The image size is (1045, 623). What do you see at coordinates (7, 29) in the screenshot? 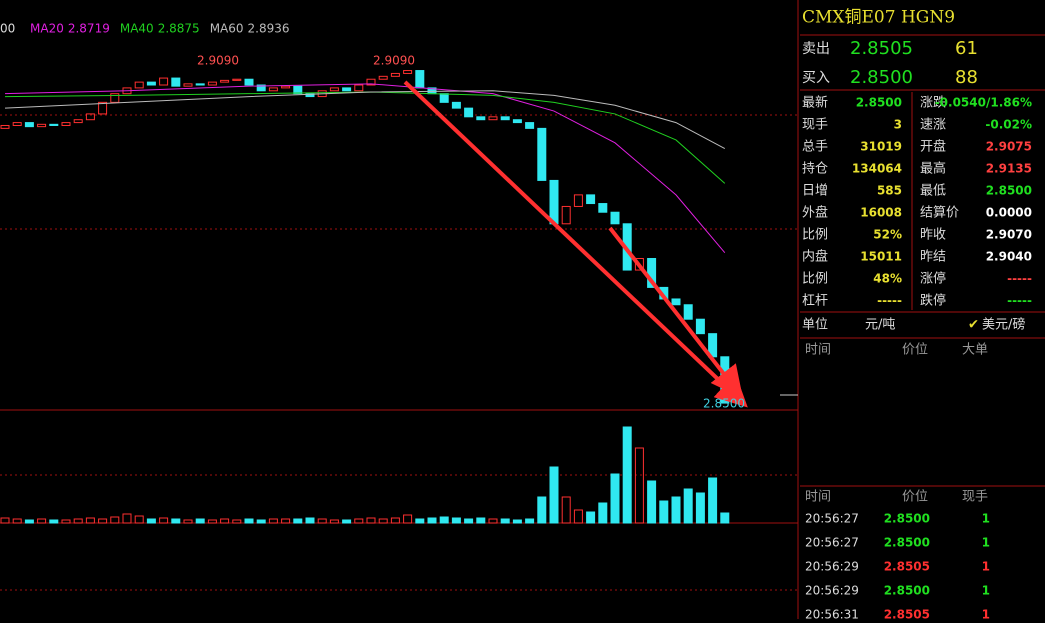
I see `legend-fragment: 00` at bounding box center [7, 29].